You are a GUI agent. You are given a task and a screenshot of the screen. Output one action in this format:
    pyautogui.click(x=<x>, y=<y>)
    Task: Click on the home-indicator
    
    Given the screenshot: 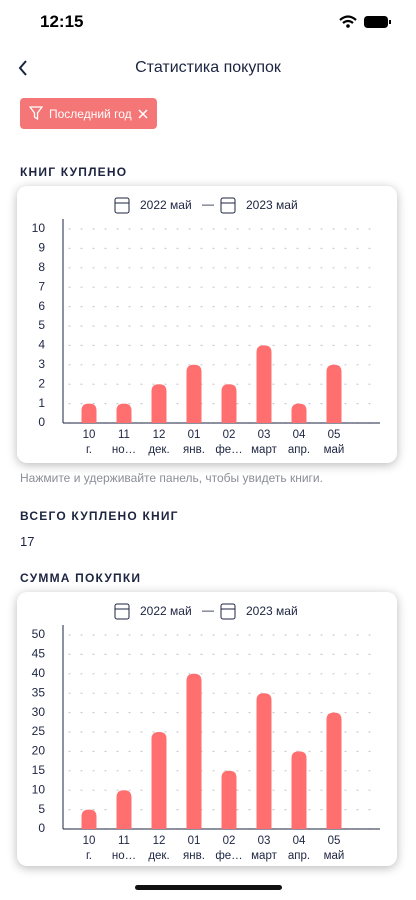 What is the action you would take?
    pyautogui.click(x=208, y=887)
    